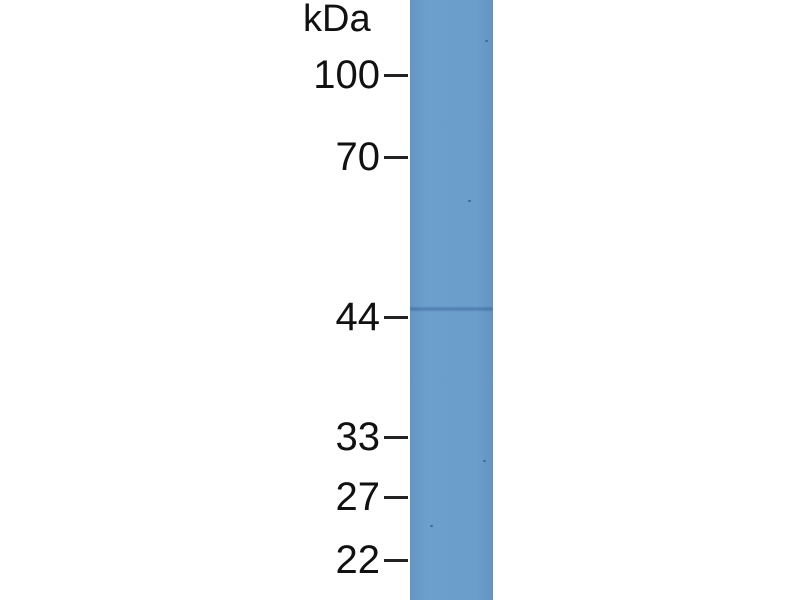 The height and width of the screenshot is (600, 800). I want to click on marker-label: 44, so click(358, 317).